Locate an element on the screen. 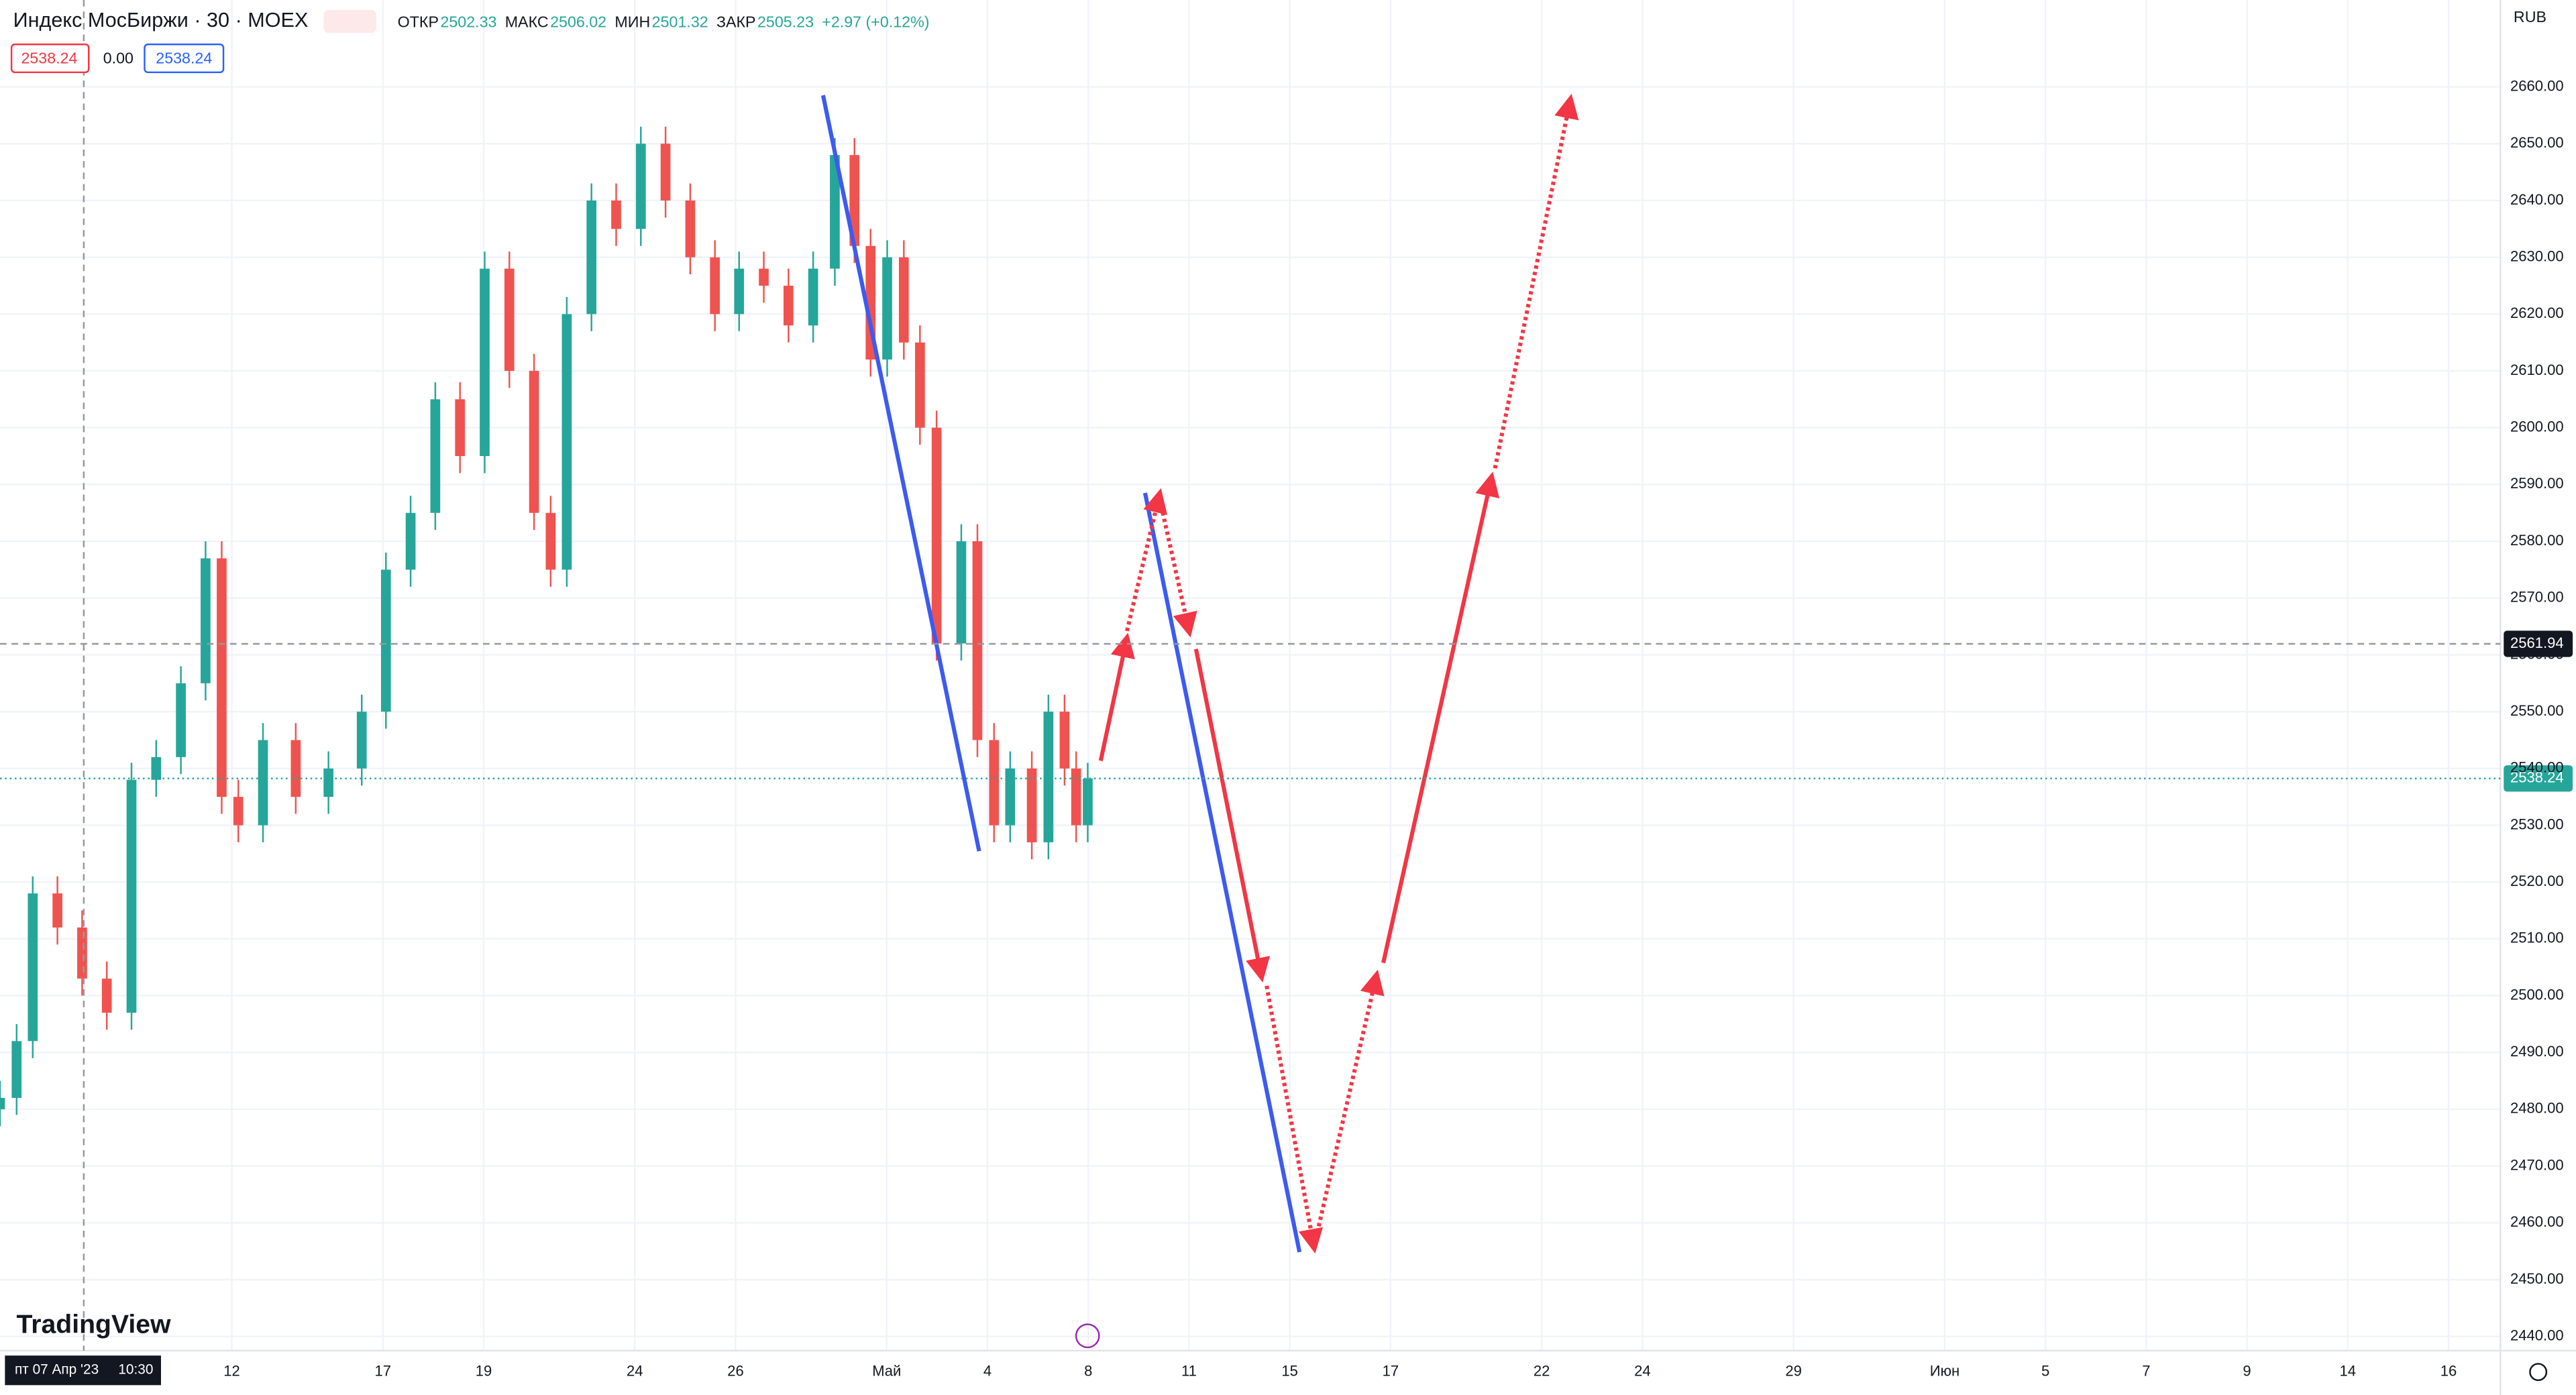 The image size is (2576, 1395). x-tick-label: Май is located at coordinates (886, 1371).